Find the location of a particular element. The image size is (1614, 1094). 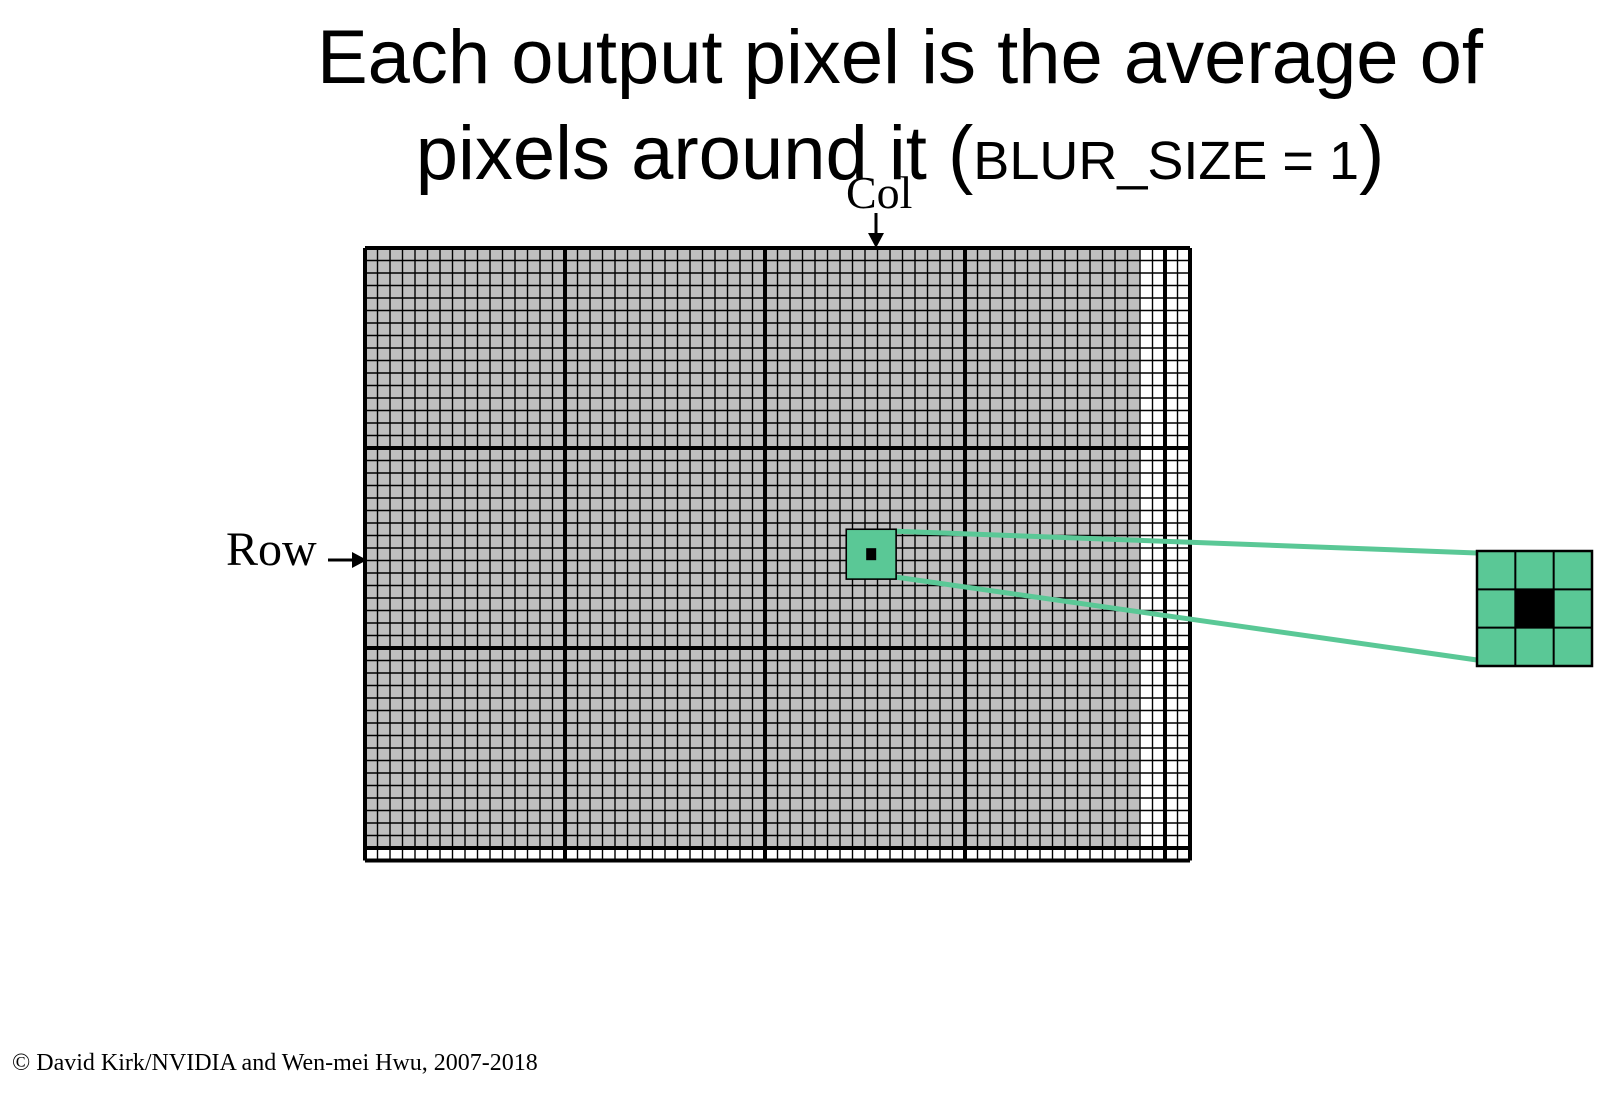

zoom-connector-lines is located at coordinates (1186, 595).